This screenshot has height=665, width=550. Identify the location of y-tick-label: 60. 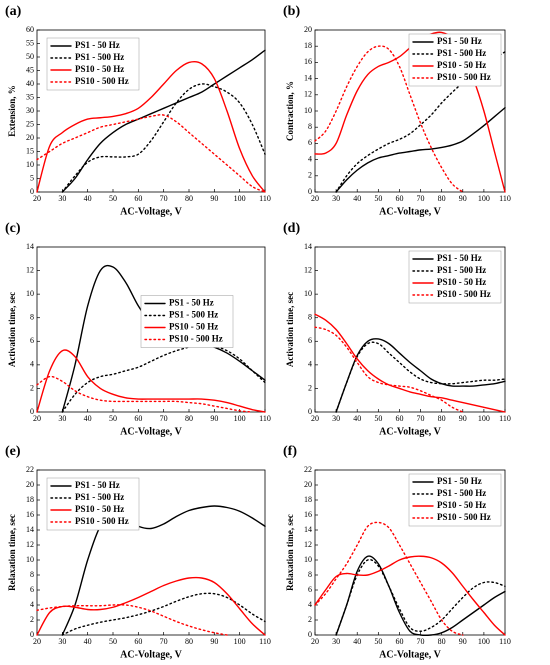
(30, 29).